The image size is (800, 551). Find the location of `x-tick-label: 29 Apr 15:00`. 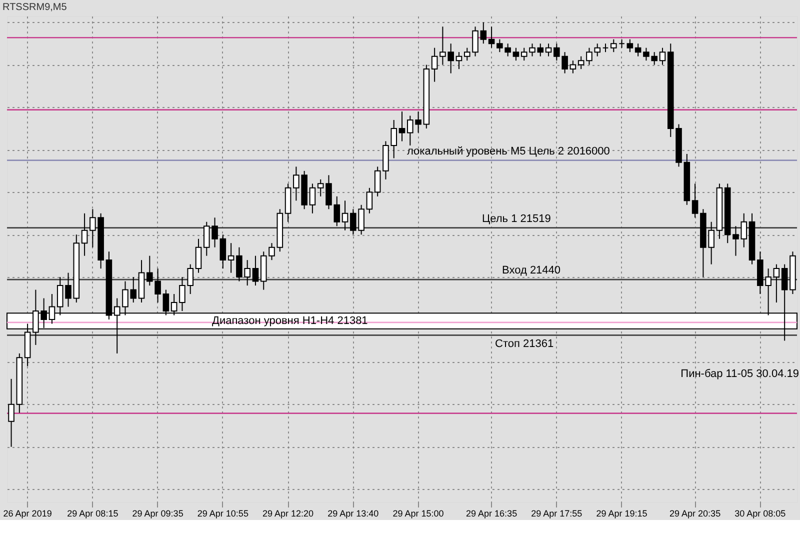

x-tick-label: 29 Apr 15:00 is located at coordinates (418, 513).